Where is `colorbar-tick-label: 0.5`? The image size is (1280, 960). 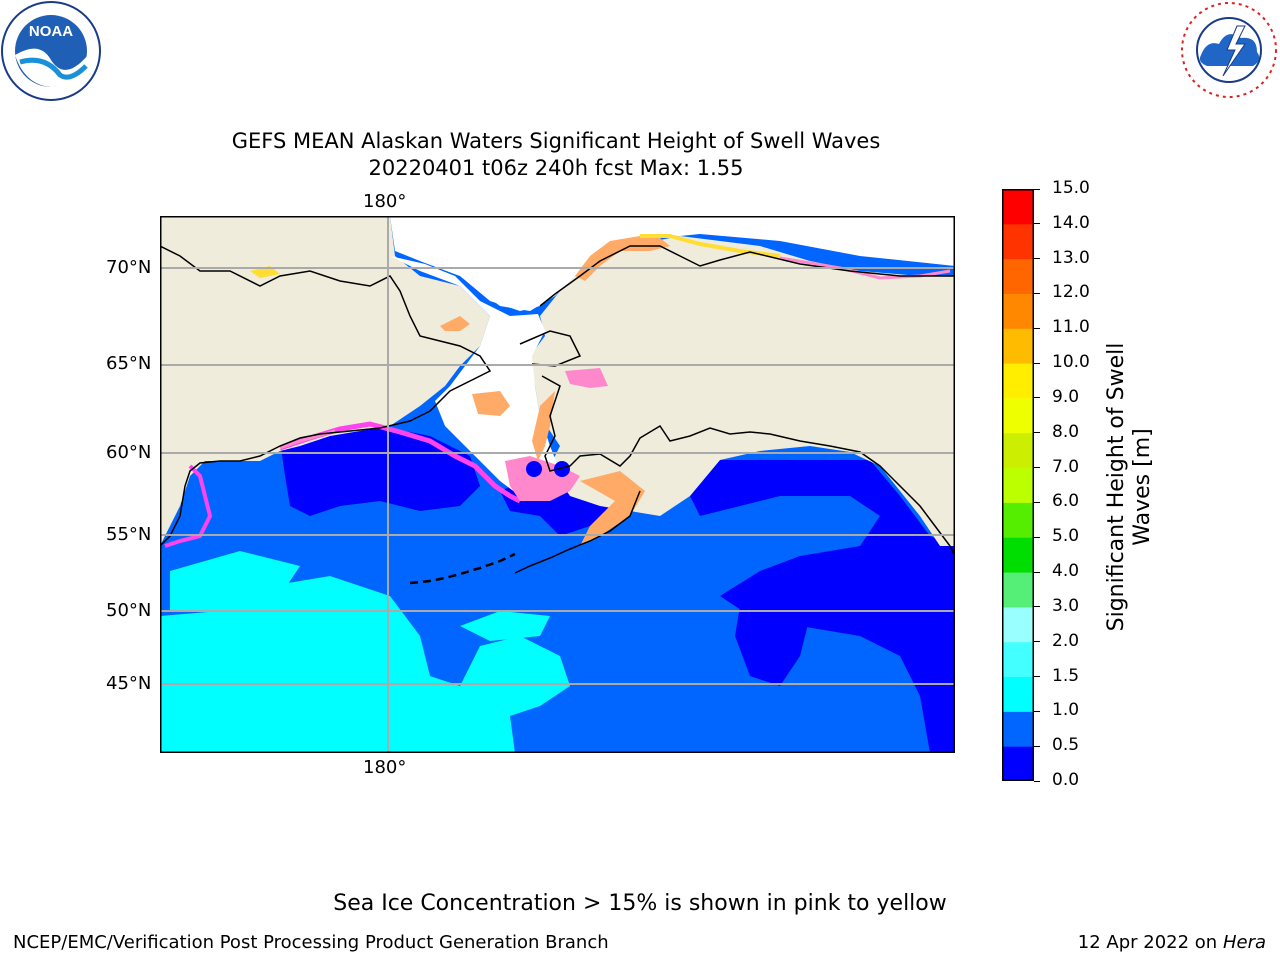 colorbar-tick-label: 0.5 is located at coordinates (1066, 745).